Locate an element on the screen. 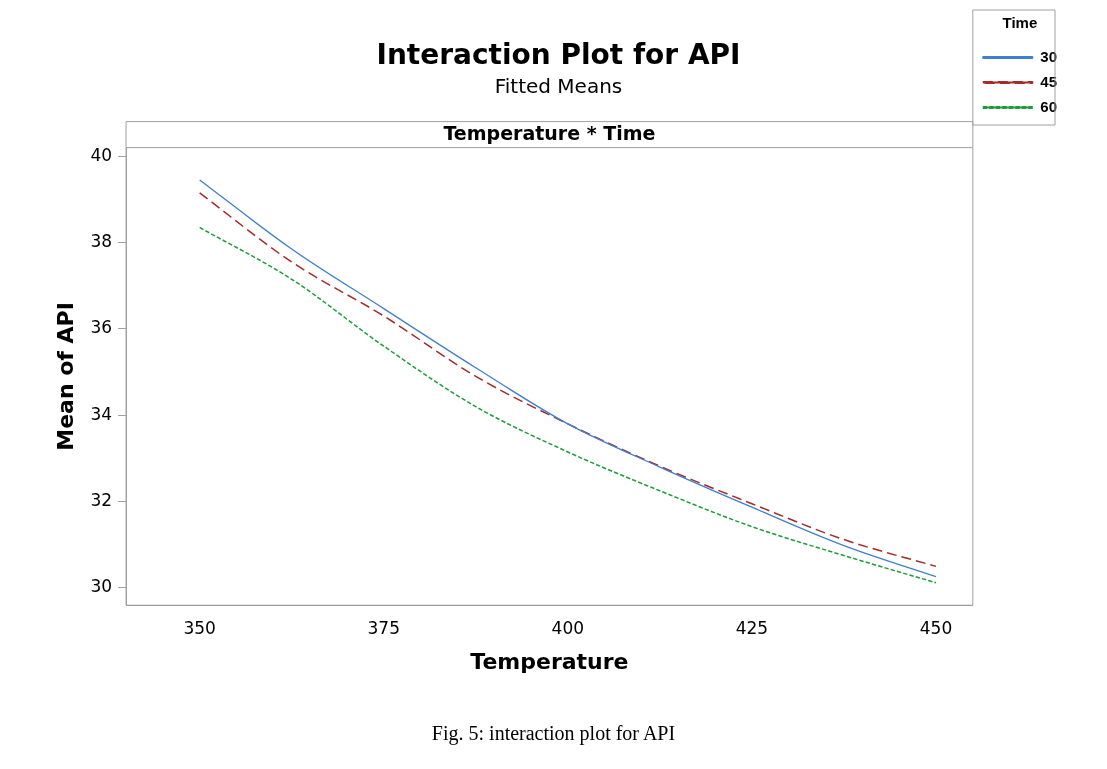 The height and width of the screenshot is (769, 1107). y-tick-label: 30 is located at coordinates (101, 586).